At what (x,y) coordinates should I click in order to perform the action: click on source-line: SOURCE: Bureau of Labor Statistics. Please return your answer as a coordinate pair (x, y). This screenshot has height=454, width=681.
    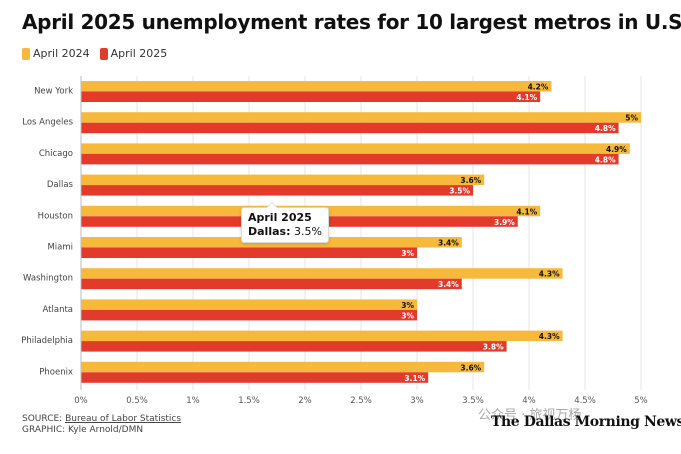
    Looking at the image, I should click on (101, 419).